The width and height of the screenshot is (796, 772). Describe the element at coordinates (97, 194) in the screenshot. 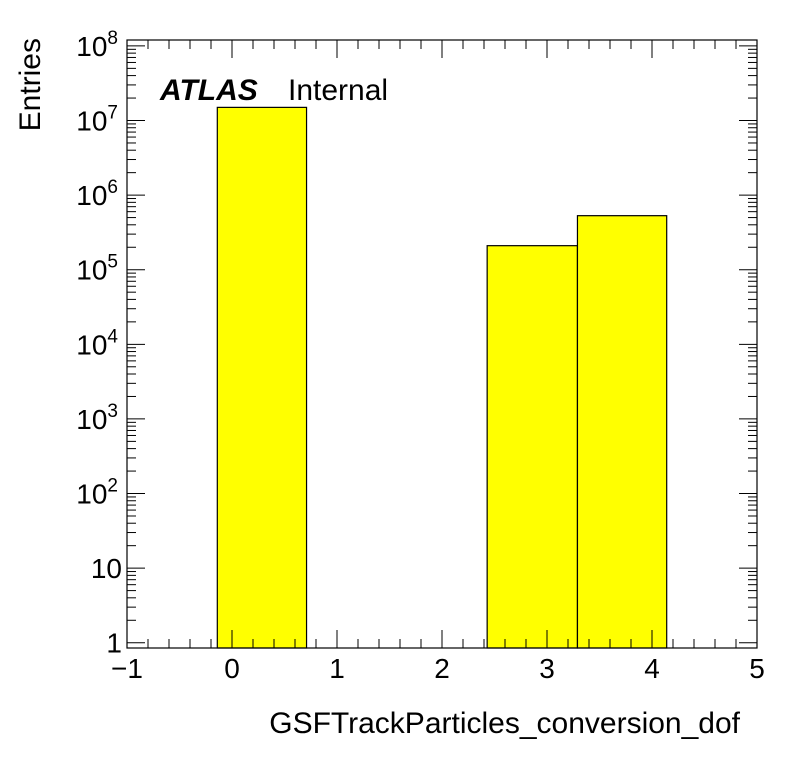

I see `y-tick-label: 10⁶` at that location.